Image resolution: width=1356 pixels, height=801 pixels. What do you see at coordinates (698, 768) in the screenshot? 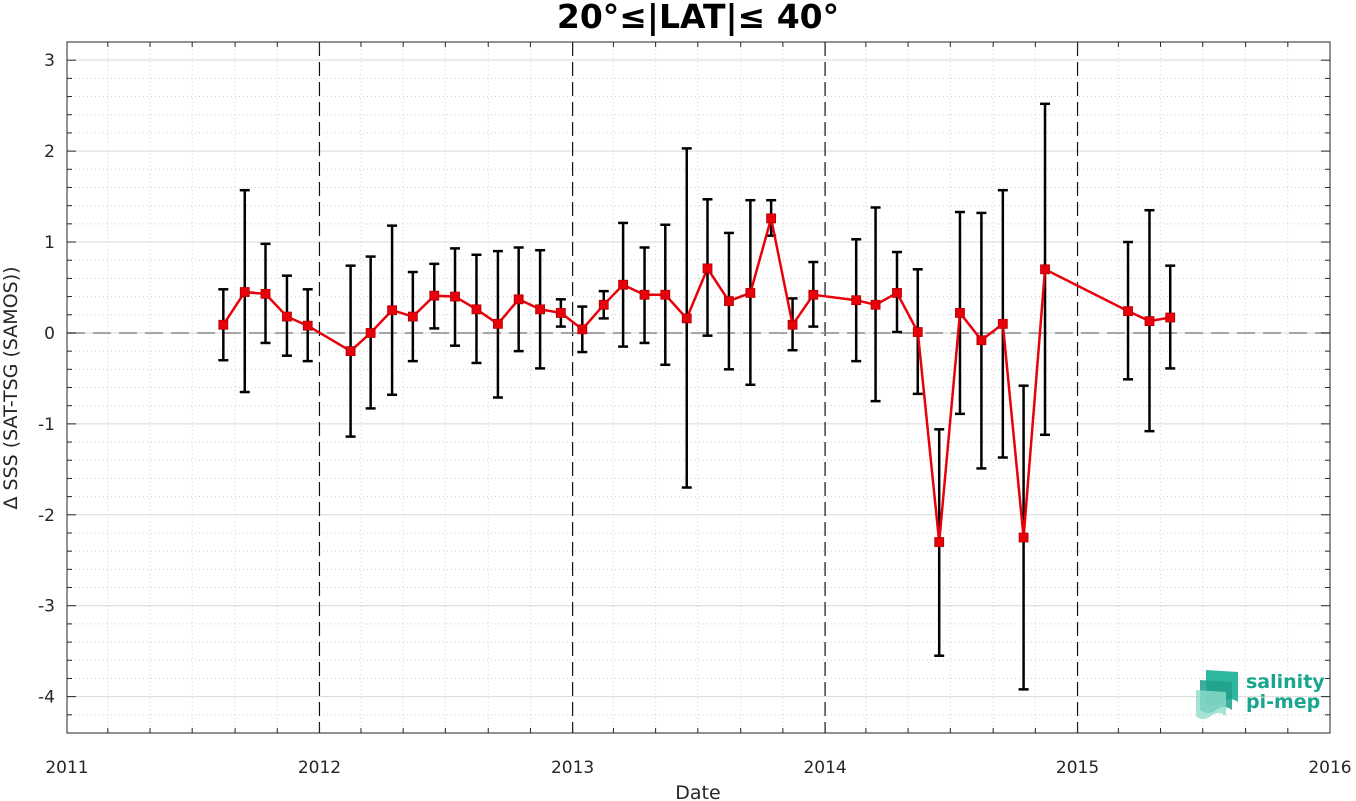
I see `x-tick-labels: 2011 2012 2013 2014 2015 2016` at bounding box center [698, 768].